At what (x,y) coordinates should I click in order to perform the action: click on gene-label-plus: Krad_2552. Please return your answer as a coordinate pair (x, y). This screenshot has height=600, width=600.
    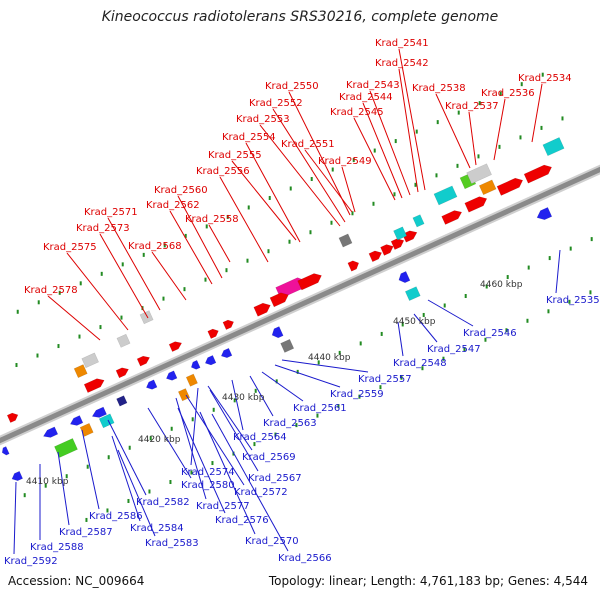
    Looking at the image, I should click on (276, 103).